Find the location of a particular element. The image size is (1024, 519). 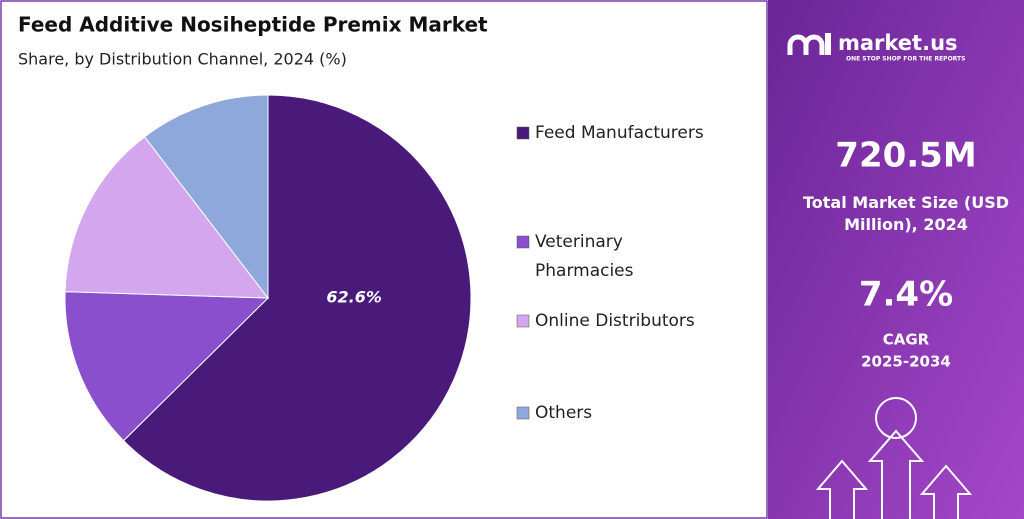

legend-item: Feed Manufacturers is located at coordinates (619, 133).